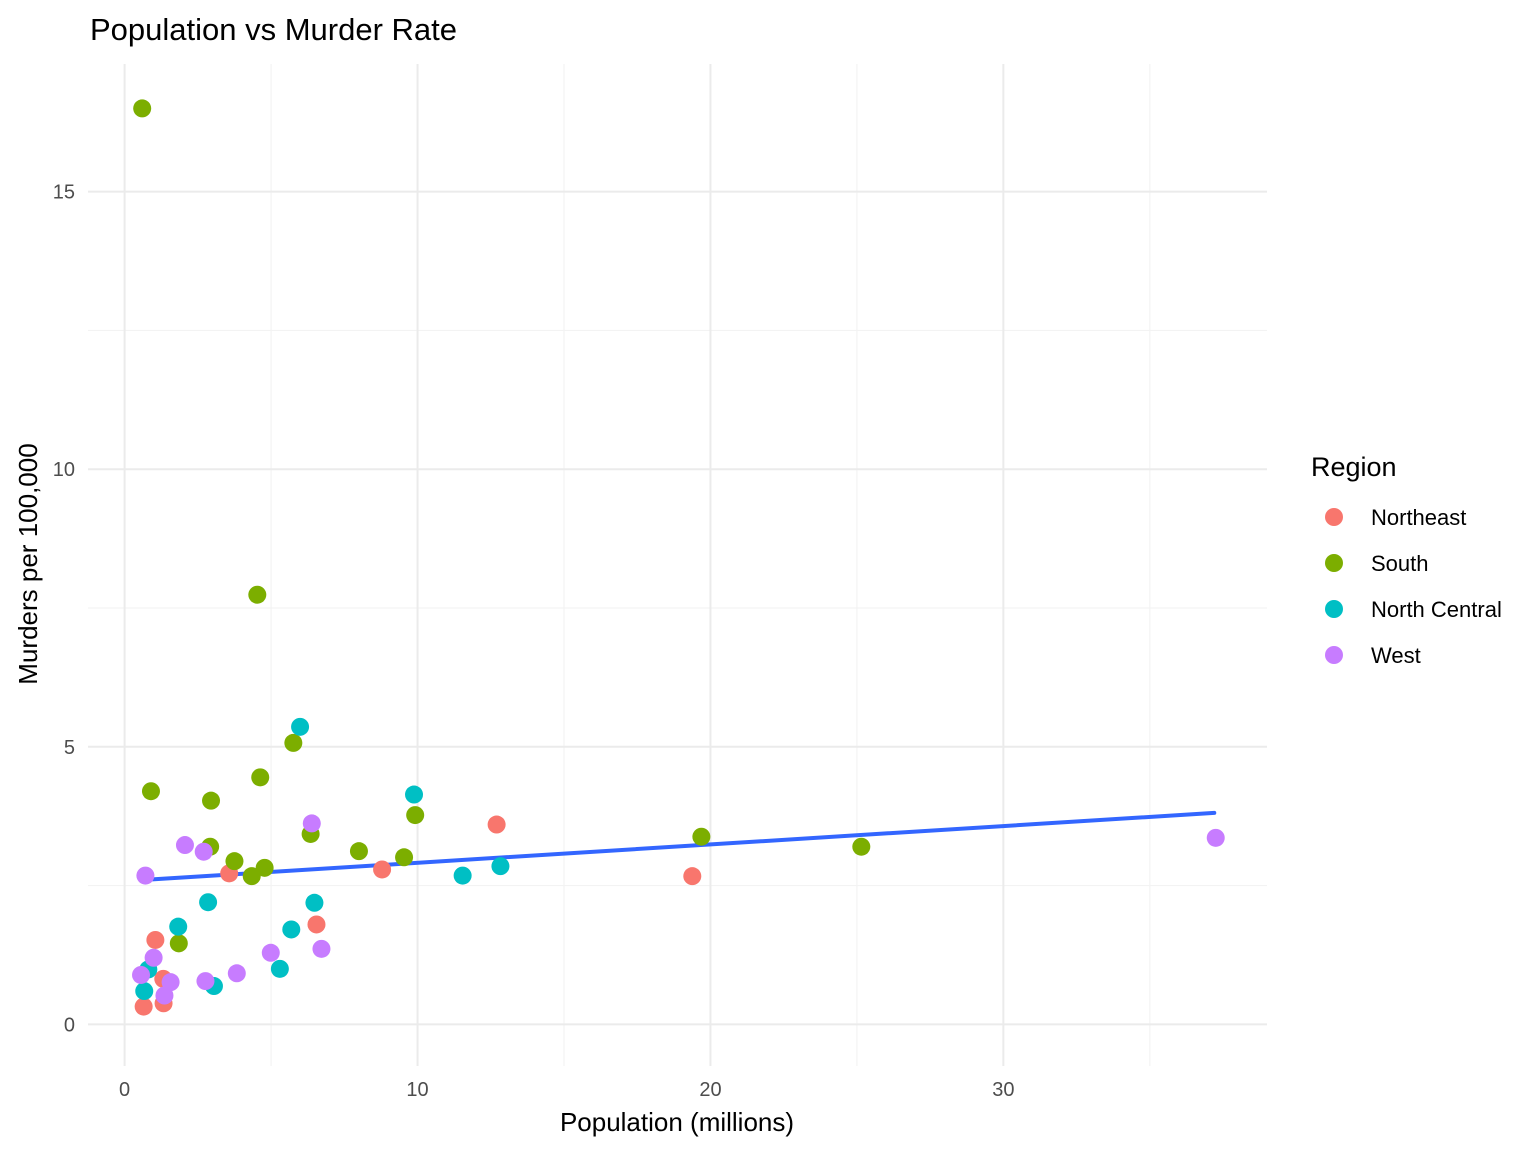 This screenshot has width=1536, height=1152. What do you see at coordinates (677, 1122) in the screenshot?
I see `x-axis-title: Population (millions)` at bounding box center [677, 1122].